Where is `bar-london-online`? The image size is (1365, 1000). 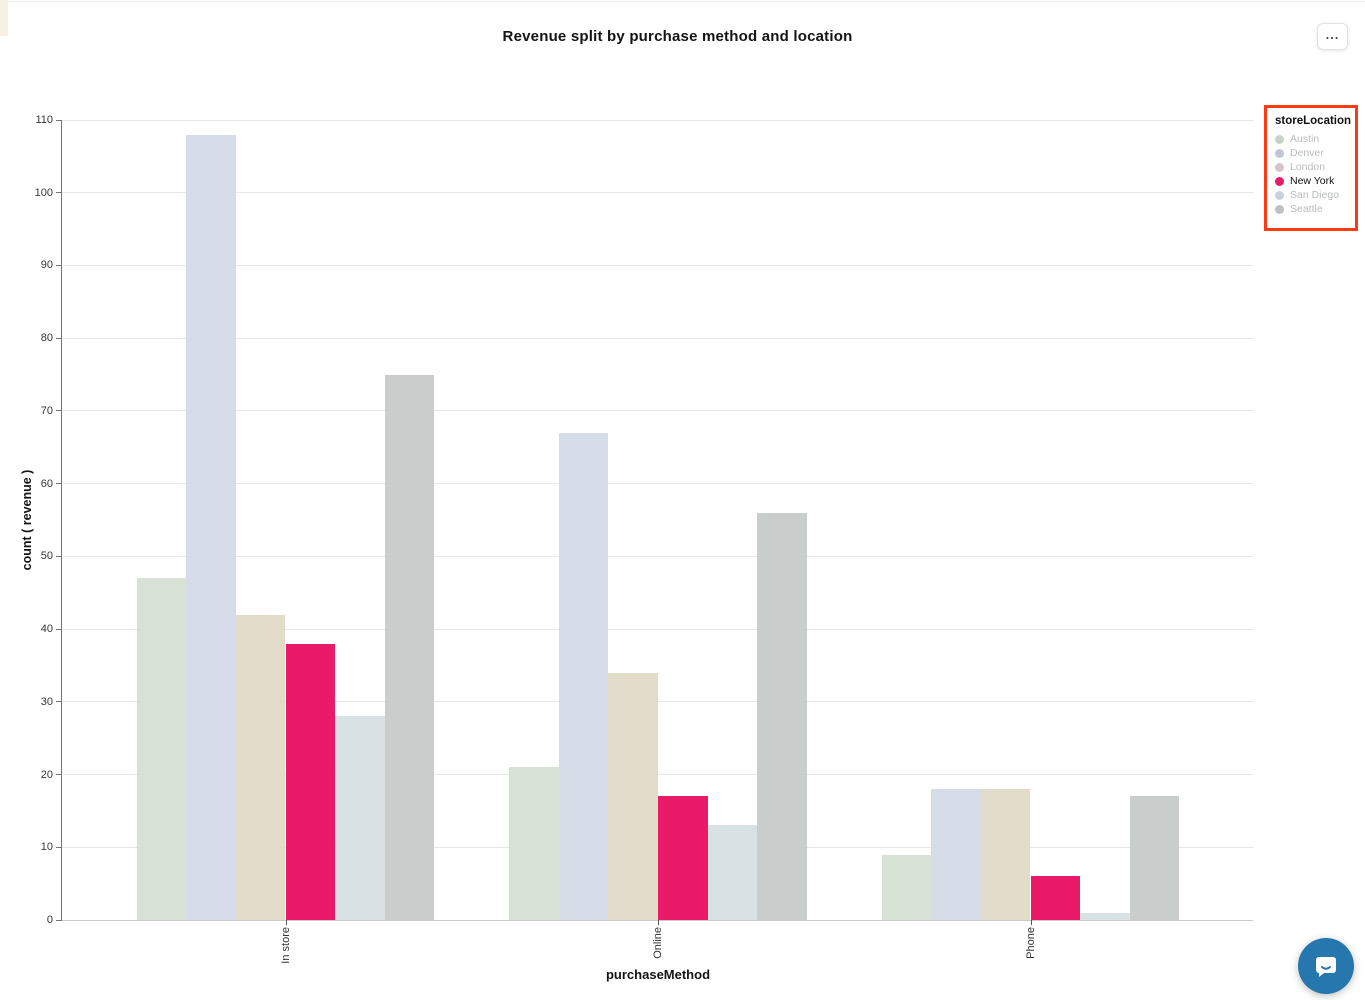 bar-london-online is located at coordinates (633, 796).